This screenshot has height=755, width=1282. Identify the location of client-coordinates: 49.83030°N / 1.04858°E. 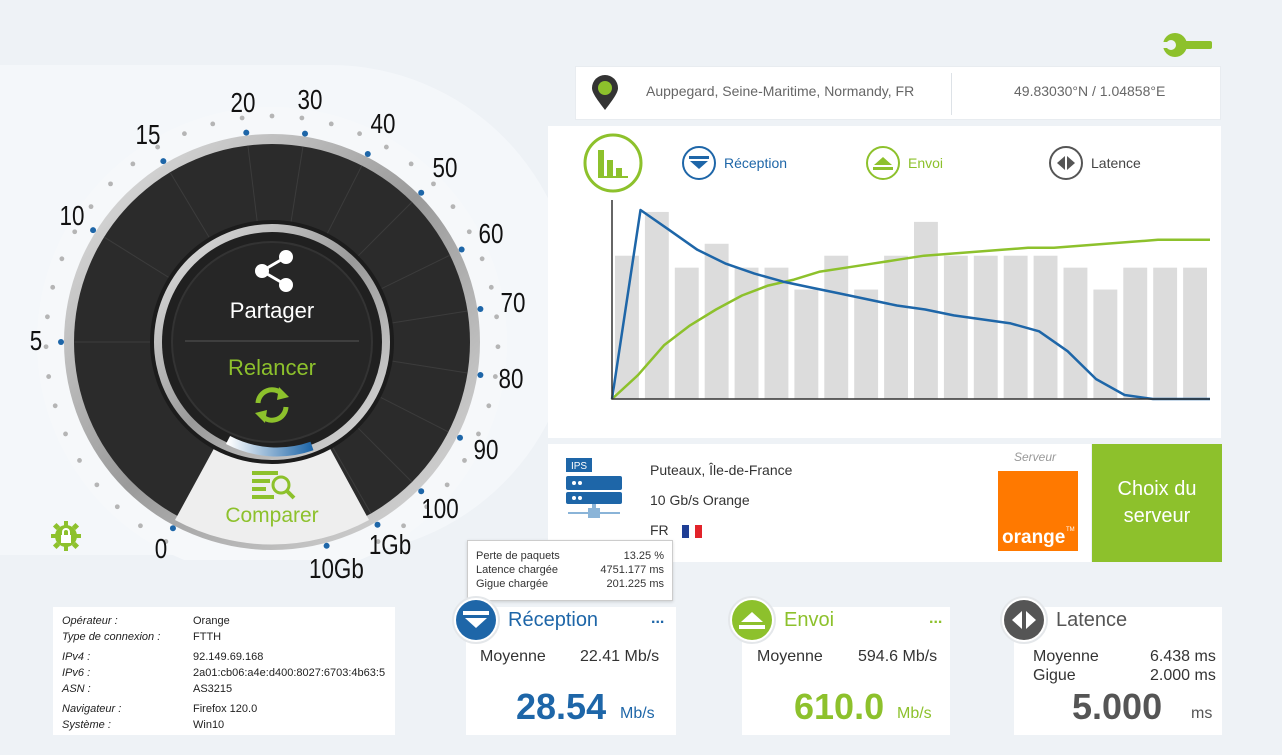
(1090, 91).